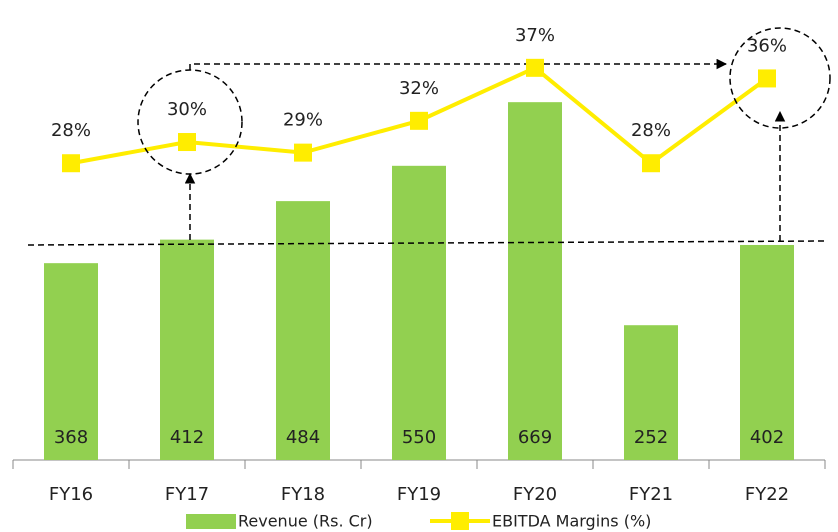 The width and height of the screenshot is (838, 532). Describe the element at coordinates (303, 437) in the screenshot. I see `bar-label: 484` at that location.